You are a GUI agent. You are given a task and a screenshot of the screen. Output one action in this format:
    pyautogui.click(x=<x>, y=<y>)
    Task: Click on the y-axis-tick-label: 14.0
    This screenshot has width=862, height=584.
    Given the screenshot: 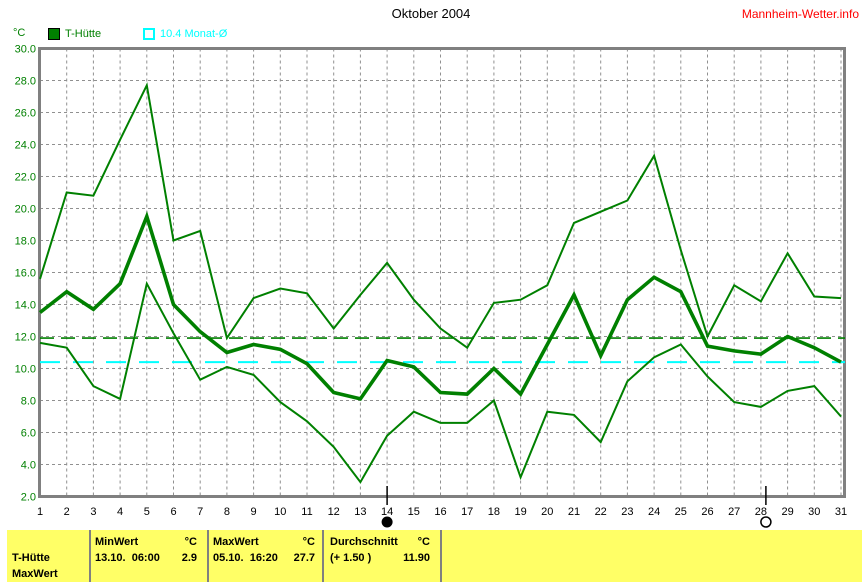 What is the action you would take?
    pyautogui.click(x=25, y=306)
    